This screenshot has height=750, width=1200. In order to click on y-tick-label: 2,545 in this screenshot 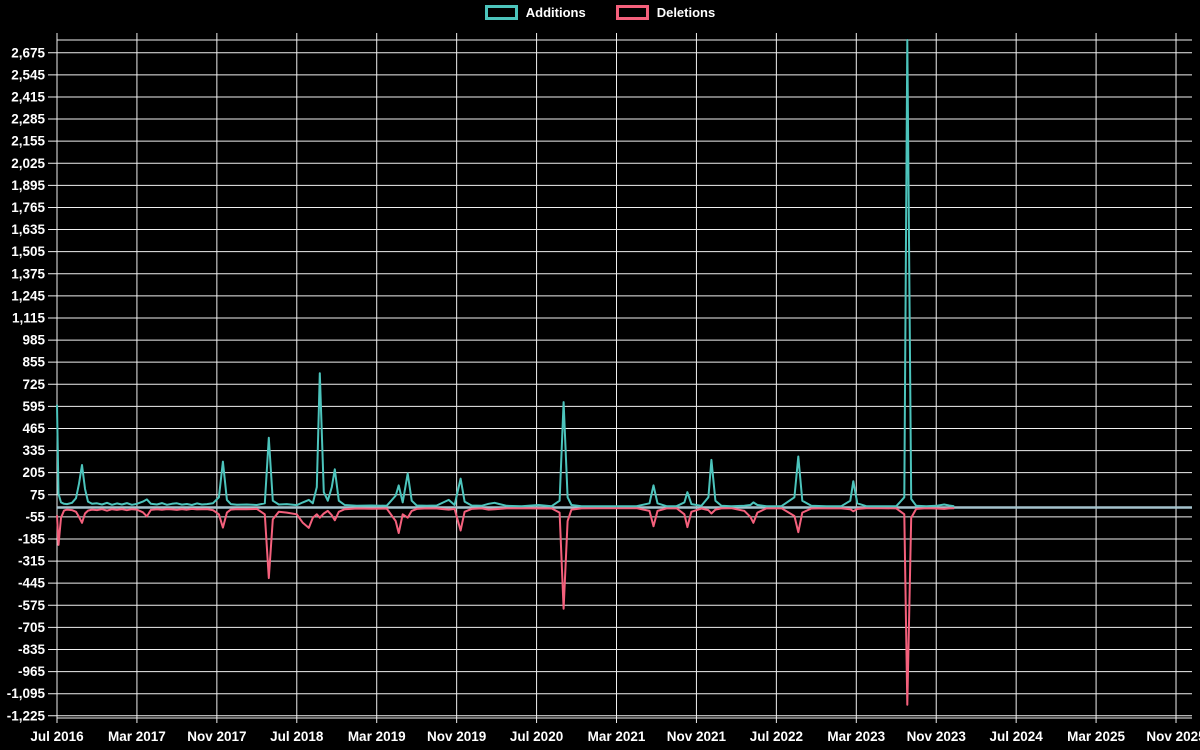, I will do `click(28, 74)`.